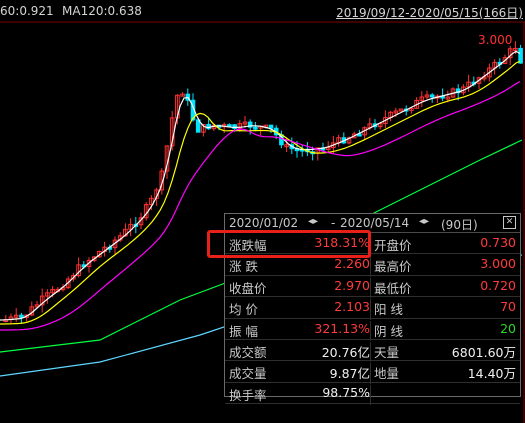  What do you see at coordinates (495, 40) in the screenshot?
I see `max-price-label: 3.000` at bounding box center [495, 40].